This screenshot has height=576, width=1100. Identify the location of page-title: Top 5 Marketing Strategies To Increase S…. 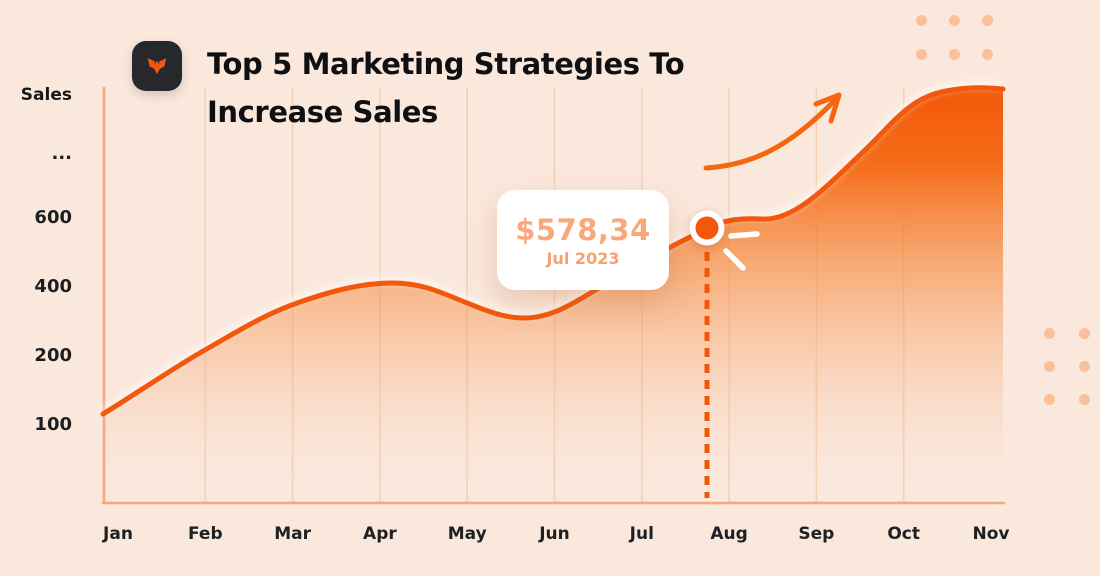
(487, 88).